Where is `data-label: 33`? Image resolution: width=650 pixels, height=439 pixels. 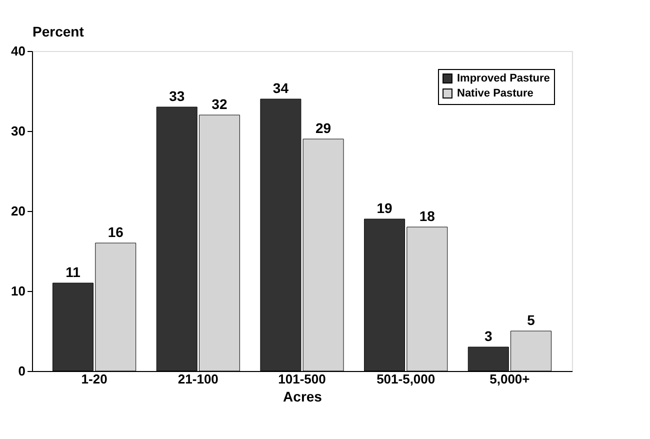 data-label: 33 is located at coordinates (177, 96).